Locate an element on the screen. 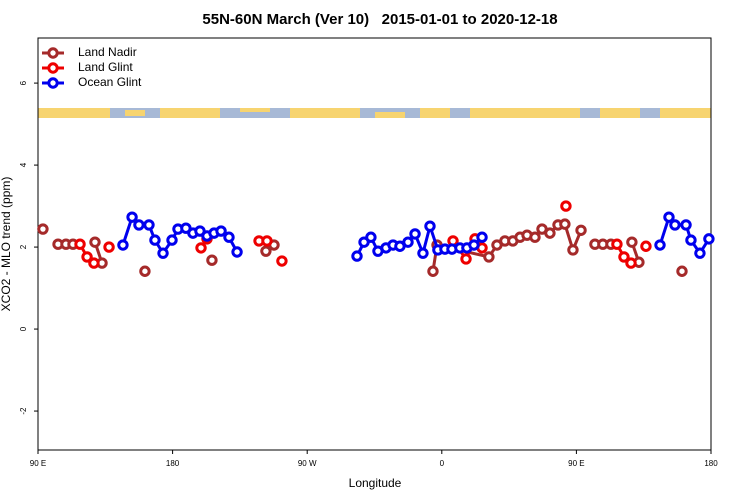 Image resolution: width=750 pixels, height=500 pixels. legend-label: Land Nadir is located at coordinates (107, 52).